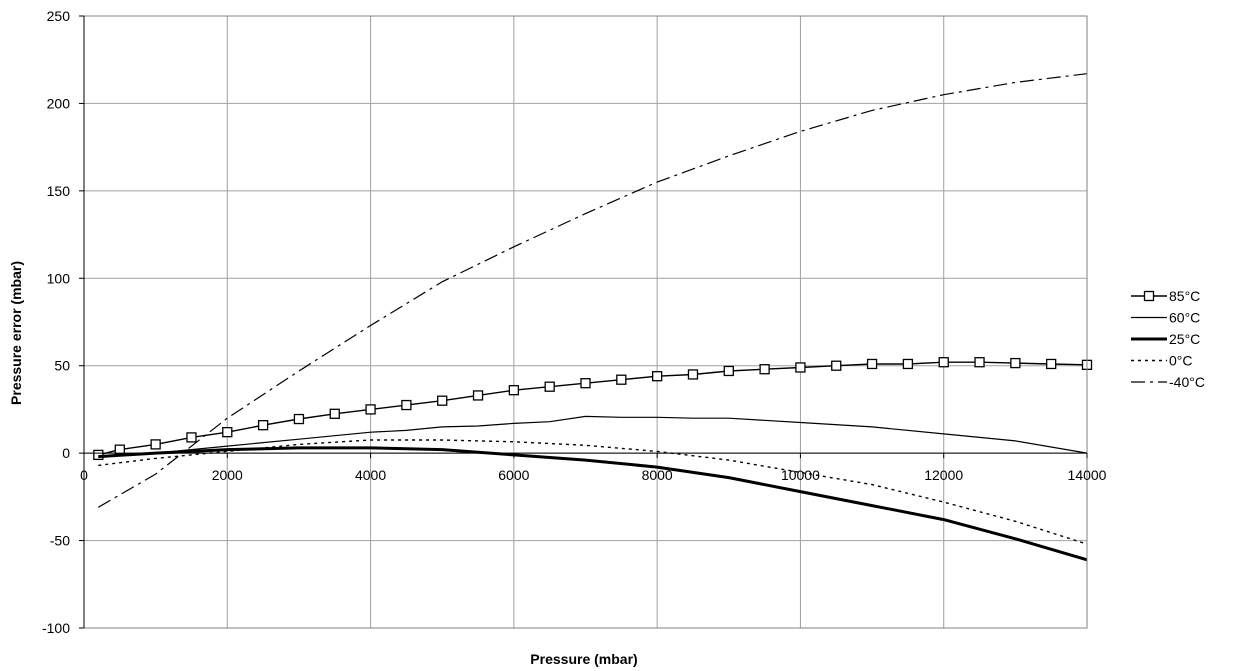  Describe the element at coordinates (62, 366) in the screenshot. I see `y-tick-label: 50` at that location.